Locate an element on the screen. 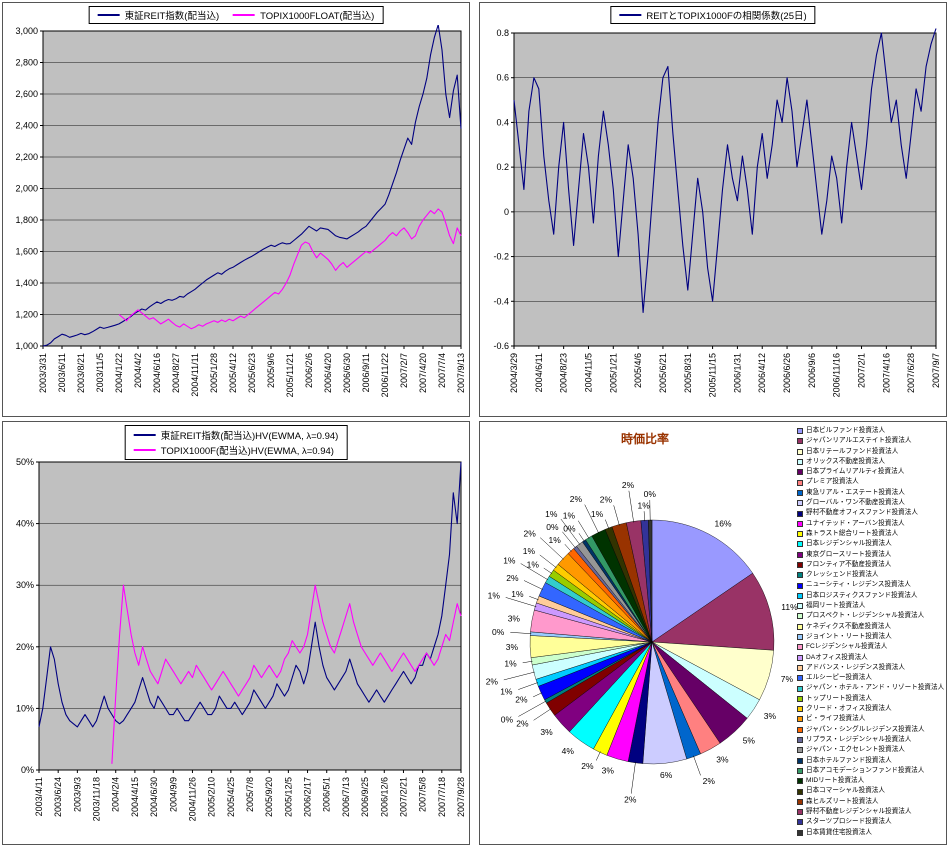 Image resolution: width=951 pixels, height=847 pixels. y-tick-label: 1,800 is located at coordinates (26, 220).